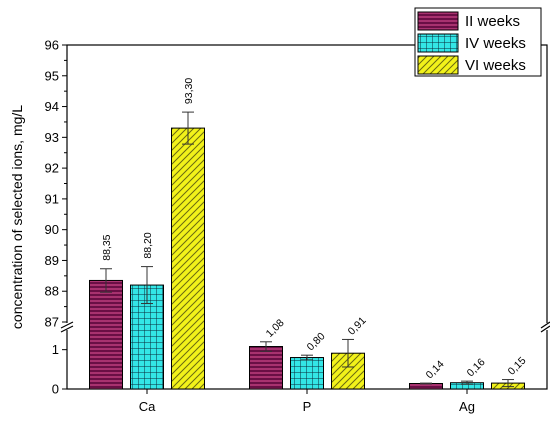 This screenshot has width=550, height=423. What do you see at coordinates (275, 328) in the screenshot?
I see `data-label-ii-weeks-p: 1,08` at bounding box center [275, 328].